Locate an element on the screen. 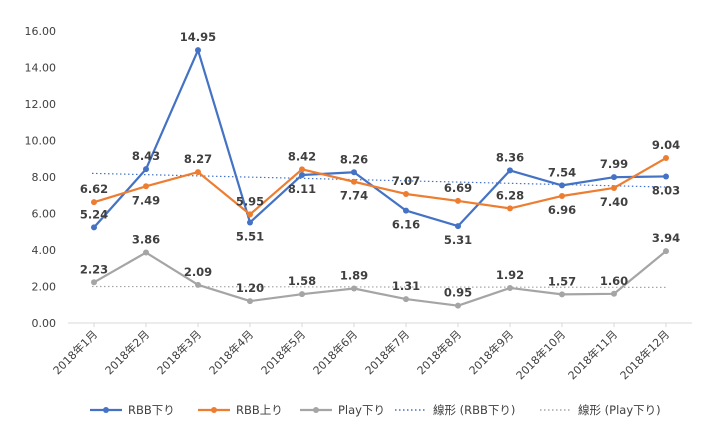 The width and height of the screenshot is (715, 443). x-tick-label: 2018年12月 is located at coordinates (644, 354).